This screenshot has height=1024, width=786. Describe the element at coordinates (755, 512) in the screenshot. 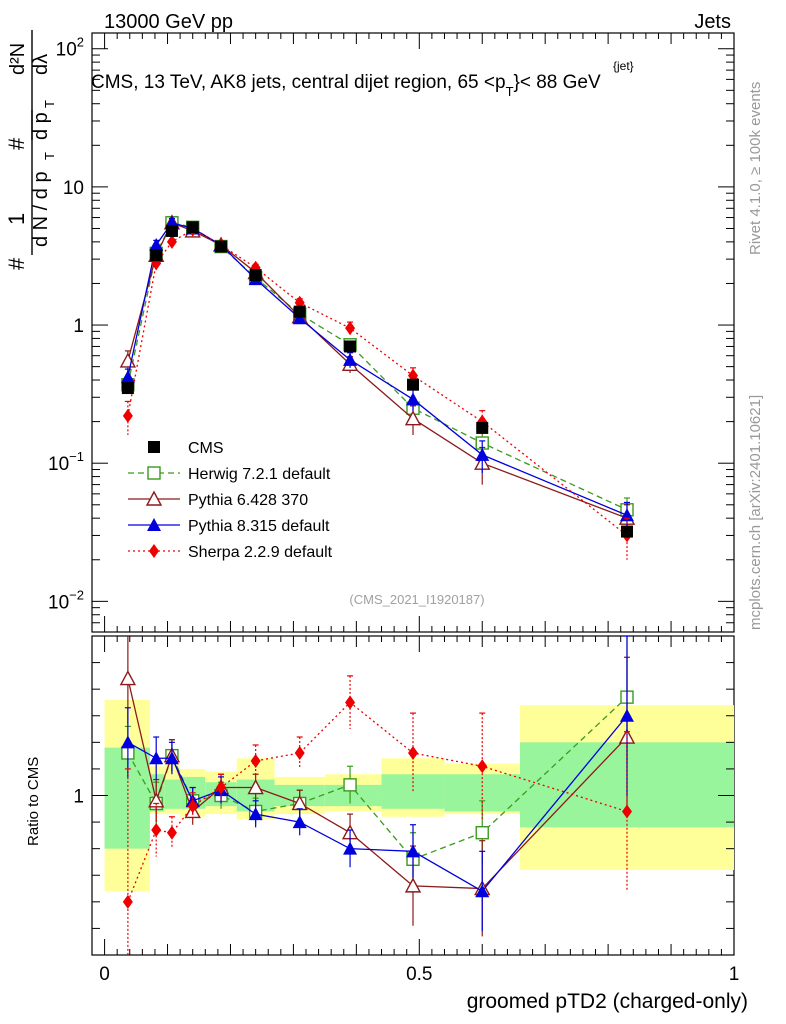

I see `mcplots-label: mcplots.cern.ch [arXiv:2401.10621]` at that location.